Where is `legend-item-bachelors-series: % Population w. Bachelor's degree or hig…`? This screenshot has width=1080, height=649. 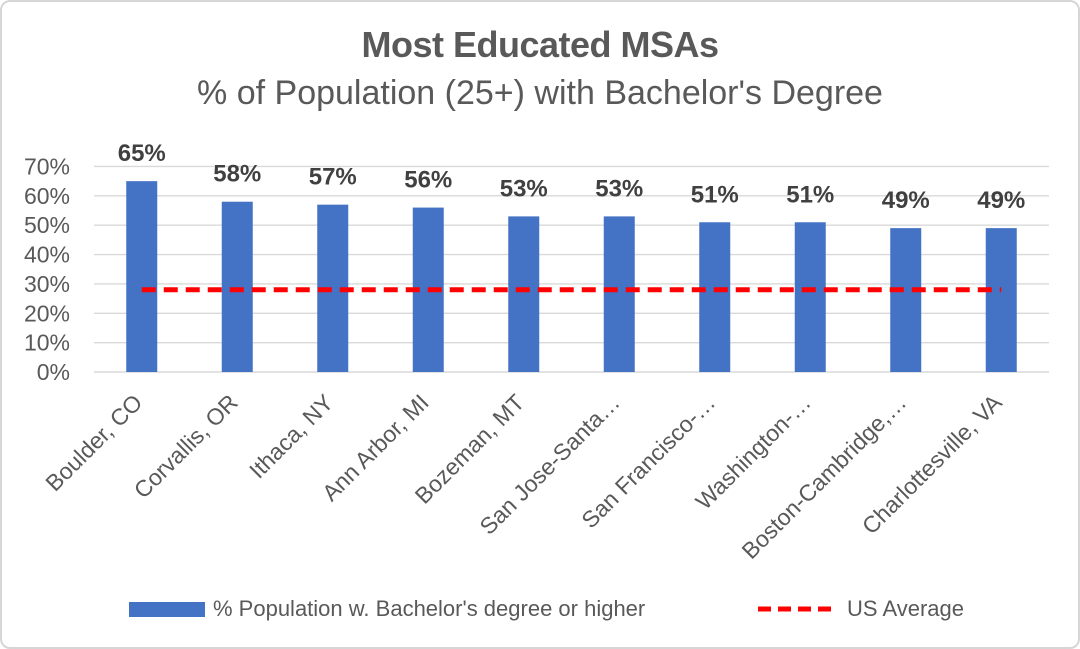 legend-item-bachelors-series: % Population w. Bachelor's degree or hig… is located at coordinates (387, 609).